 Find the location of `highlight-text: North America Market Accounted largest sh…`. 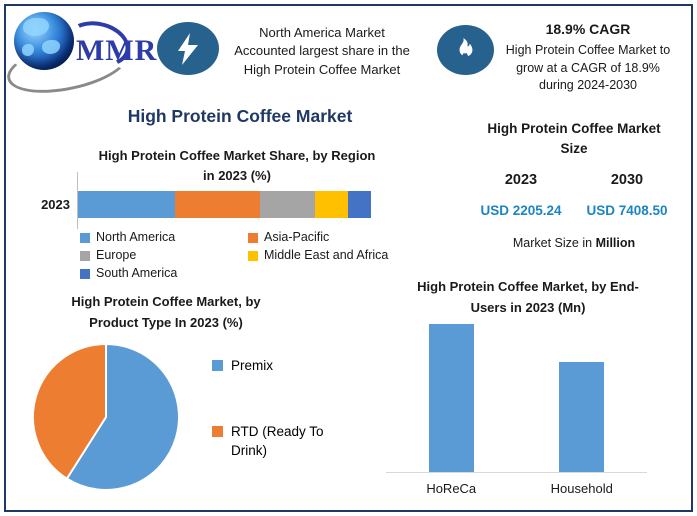

highlight-text: North America Market Accounted largest sh… is located at coordinates (322, 51).